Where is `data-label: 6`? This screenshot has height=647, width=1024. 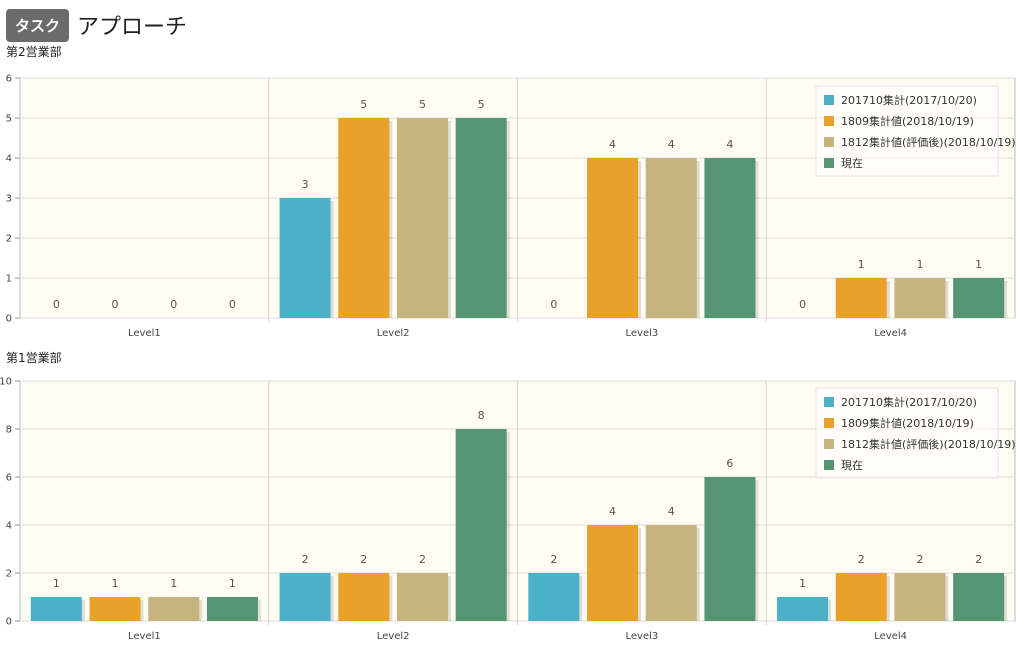 data-label: 6 is located at coordinates (729, 463).